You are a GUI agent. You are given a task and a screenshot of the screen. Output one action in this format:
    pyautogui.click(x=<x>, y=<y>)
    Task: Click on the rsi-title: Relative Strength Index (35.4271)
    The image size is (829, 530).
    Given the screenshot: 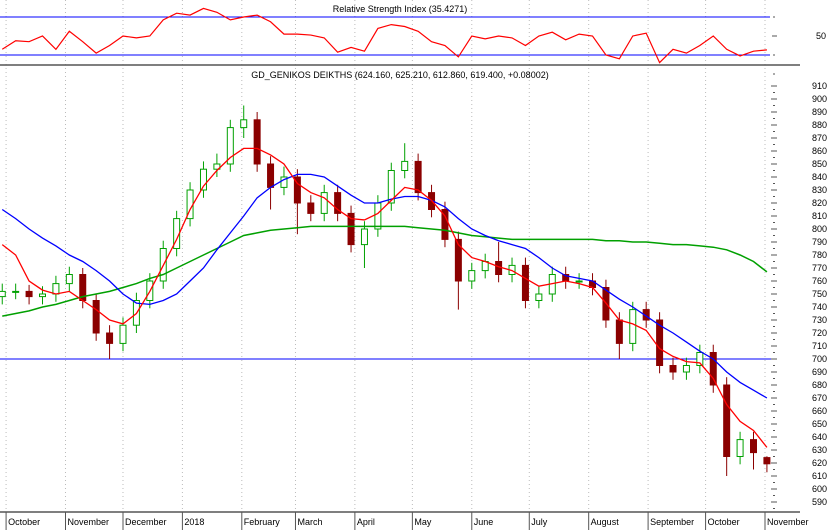 What is the action you would take?
    pyautogui.click(x=400, y=9)
    